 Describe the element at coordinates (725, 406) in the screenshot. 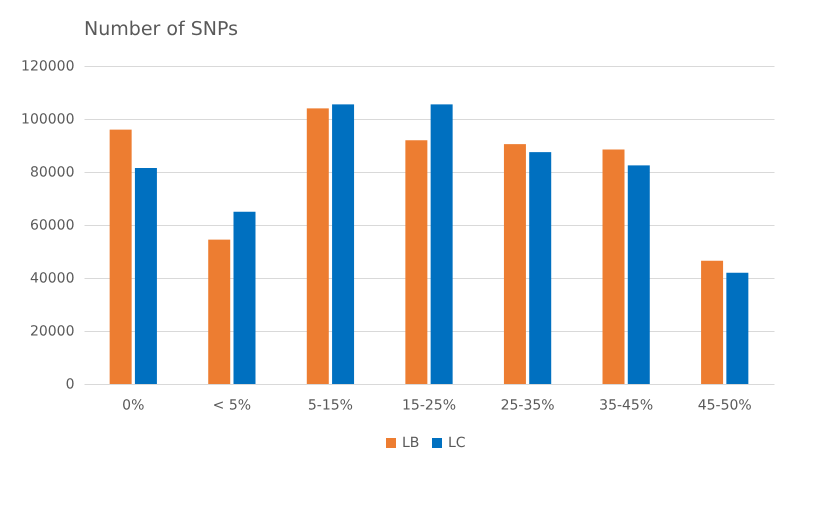

I see `x-tick-label: 45-50%` at that location.